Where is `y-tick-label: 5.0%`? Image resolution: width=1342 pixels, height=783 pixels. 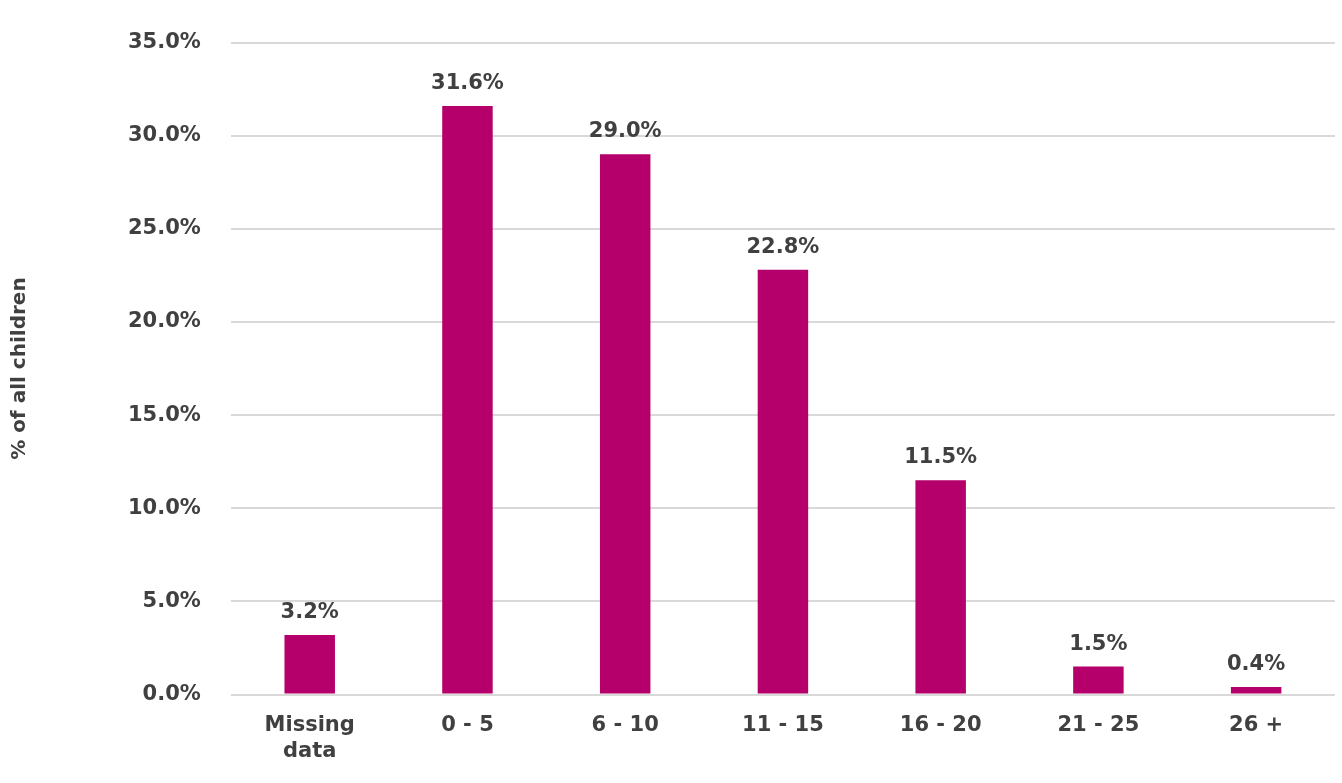
y-tick-label: 5.0% is located at coordinates (171, 599).